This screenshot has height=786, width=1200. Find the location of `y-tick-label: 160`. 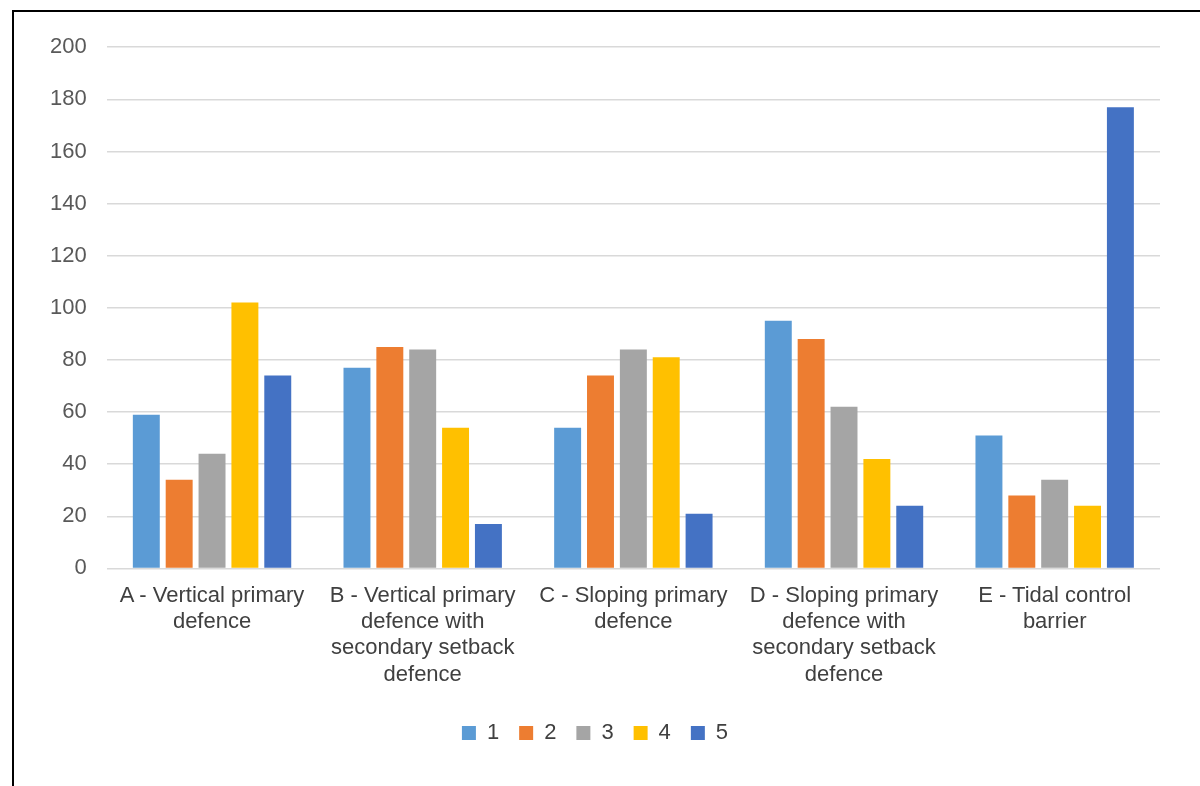

y-tick-label: 160 is located at coordinates (68, 150).